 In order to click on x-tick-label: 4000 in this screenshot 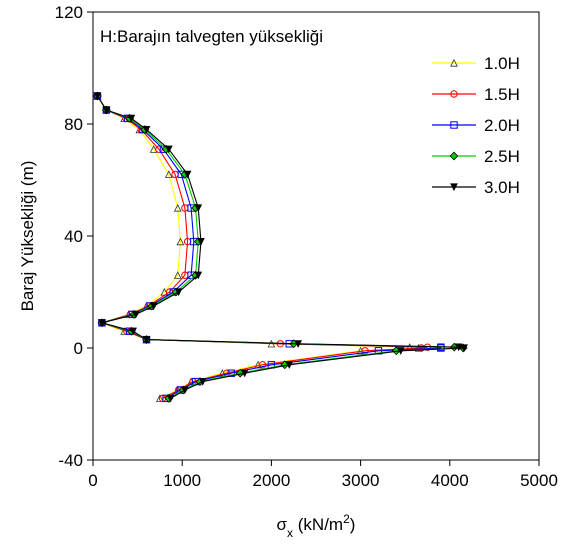, I will do `click(450, 480)`.